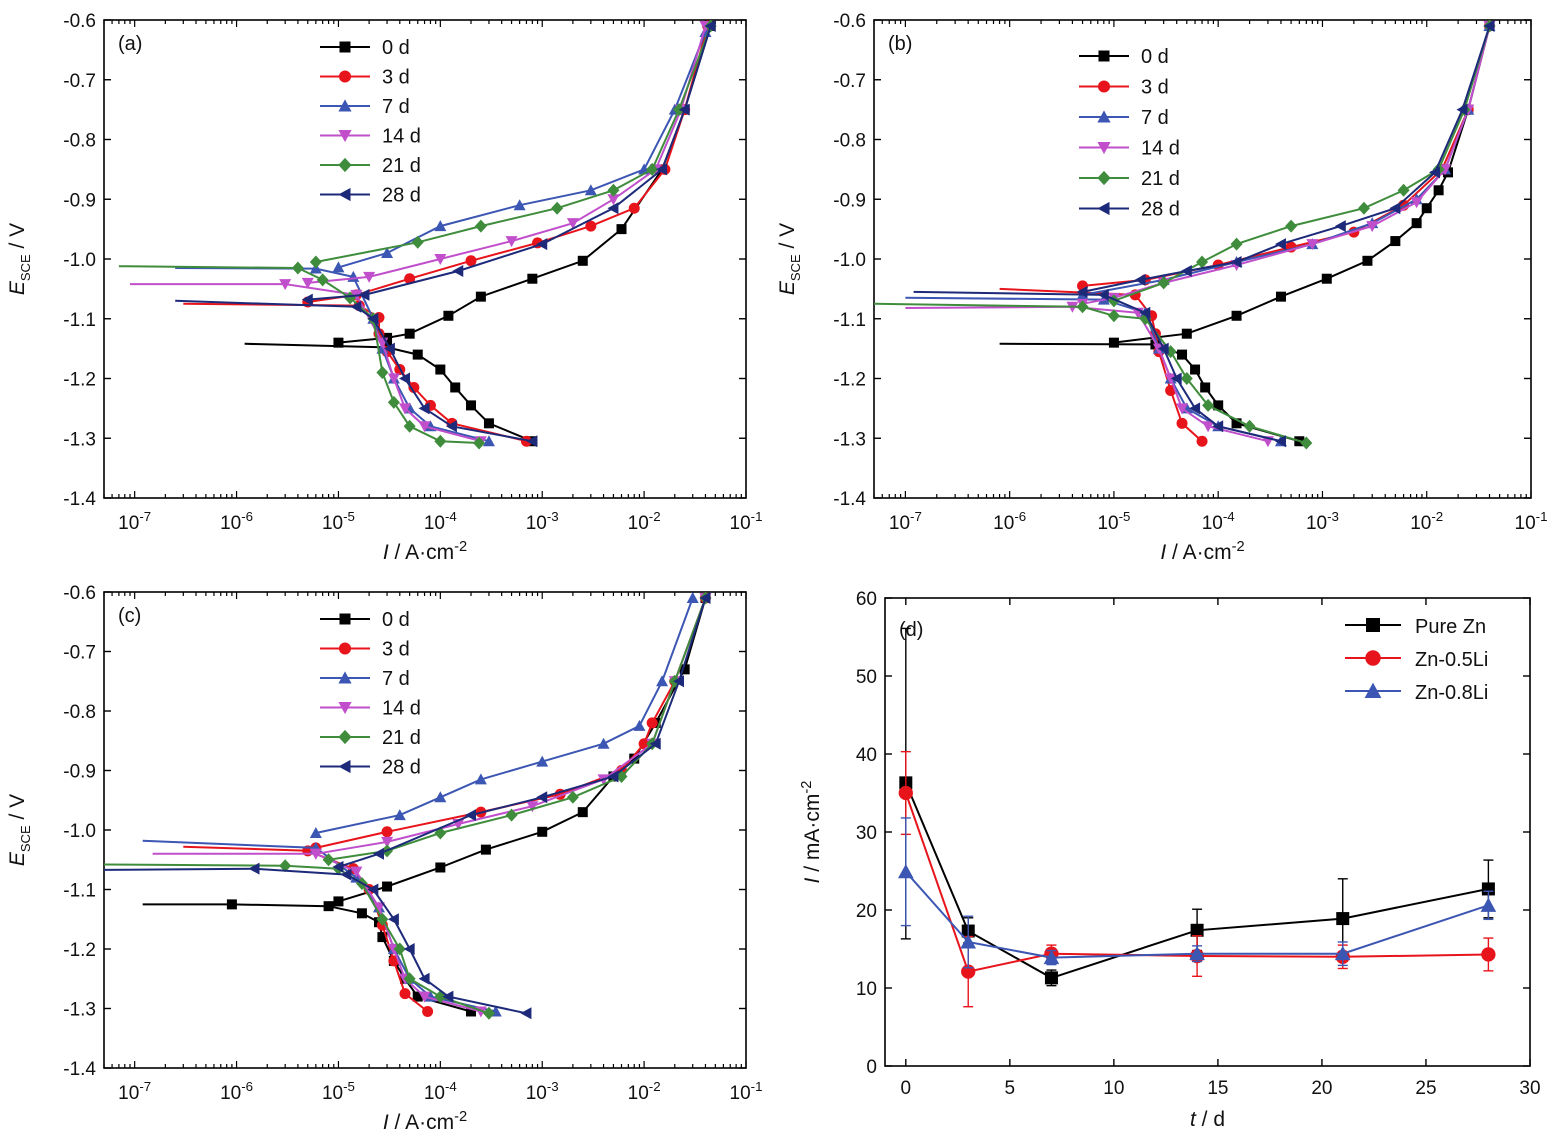  What do you see at coordinates (445, 234) in the screenshot?
I see `series-28-d` at bounding box center [445, 234].